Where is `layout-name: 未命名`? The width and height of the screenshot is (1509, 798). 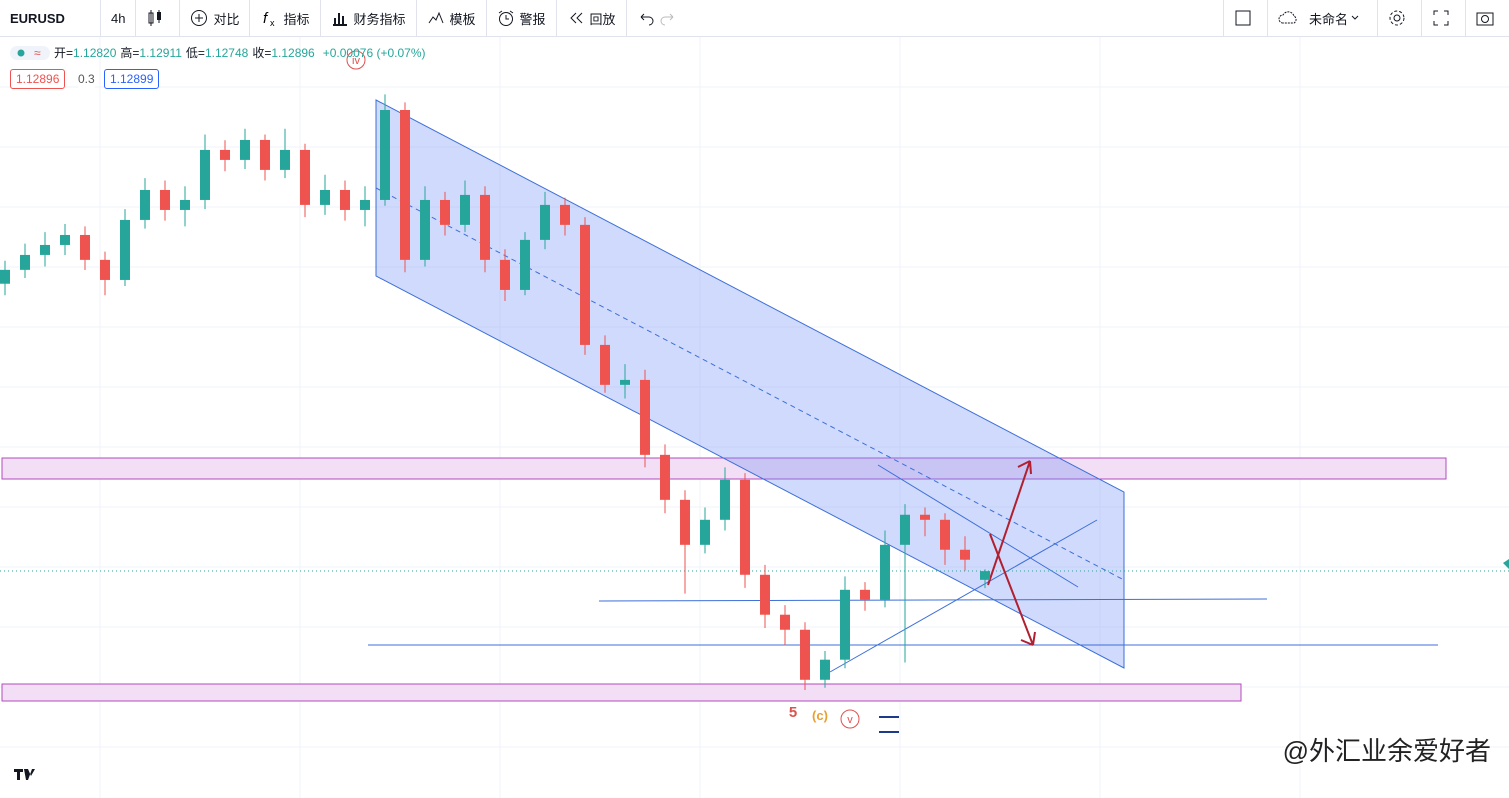 layout-name: 未命名 is located at coordinates (1323, 18).